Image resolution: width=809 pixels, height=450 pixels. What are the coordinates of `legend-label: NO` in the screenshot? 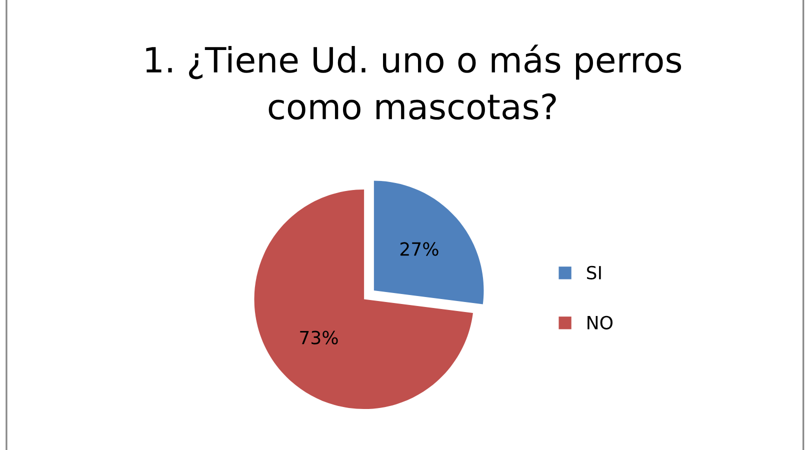 It's located at (600, 323).